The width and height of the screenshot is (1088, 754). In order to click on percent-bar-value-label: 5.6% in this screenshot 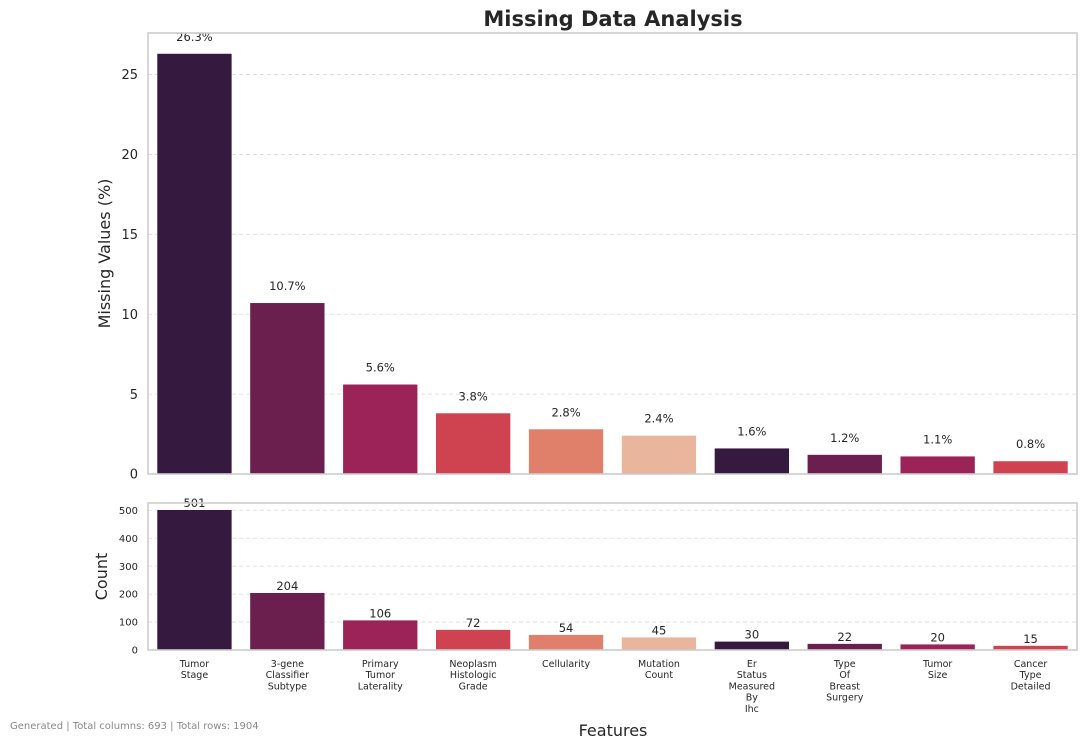, I will do `click(380, 368)`.